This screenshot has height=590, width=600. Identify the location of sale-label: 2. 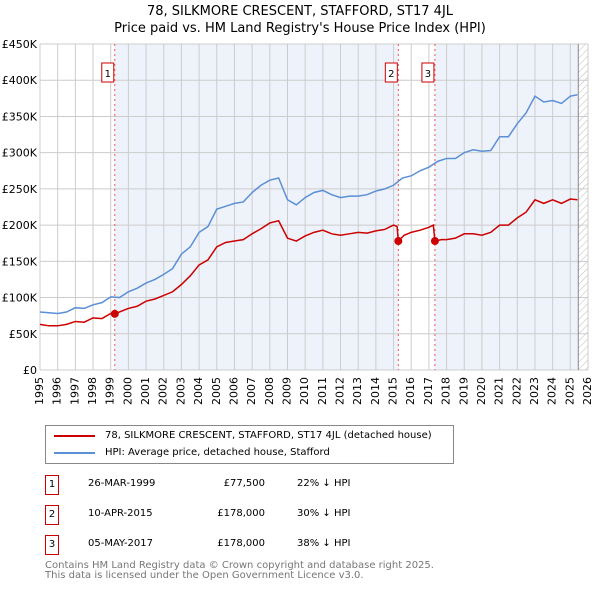
(391, 74).